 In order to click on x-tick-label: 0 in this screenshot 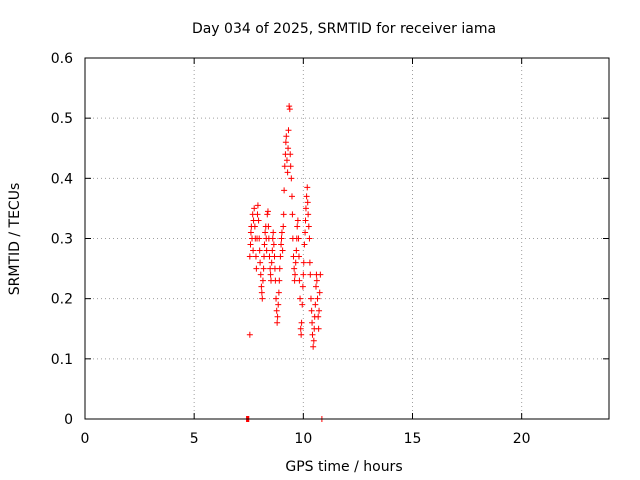, I will do `click(85, 439)`.